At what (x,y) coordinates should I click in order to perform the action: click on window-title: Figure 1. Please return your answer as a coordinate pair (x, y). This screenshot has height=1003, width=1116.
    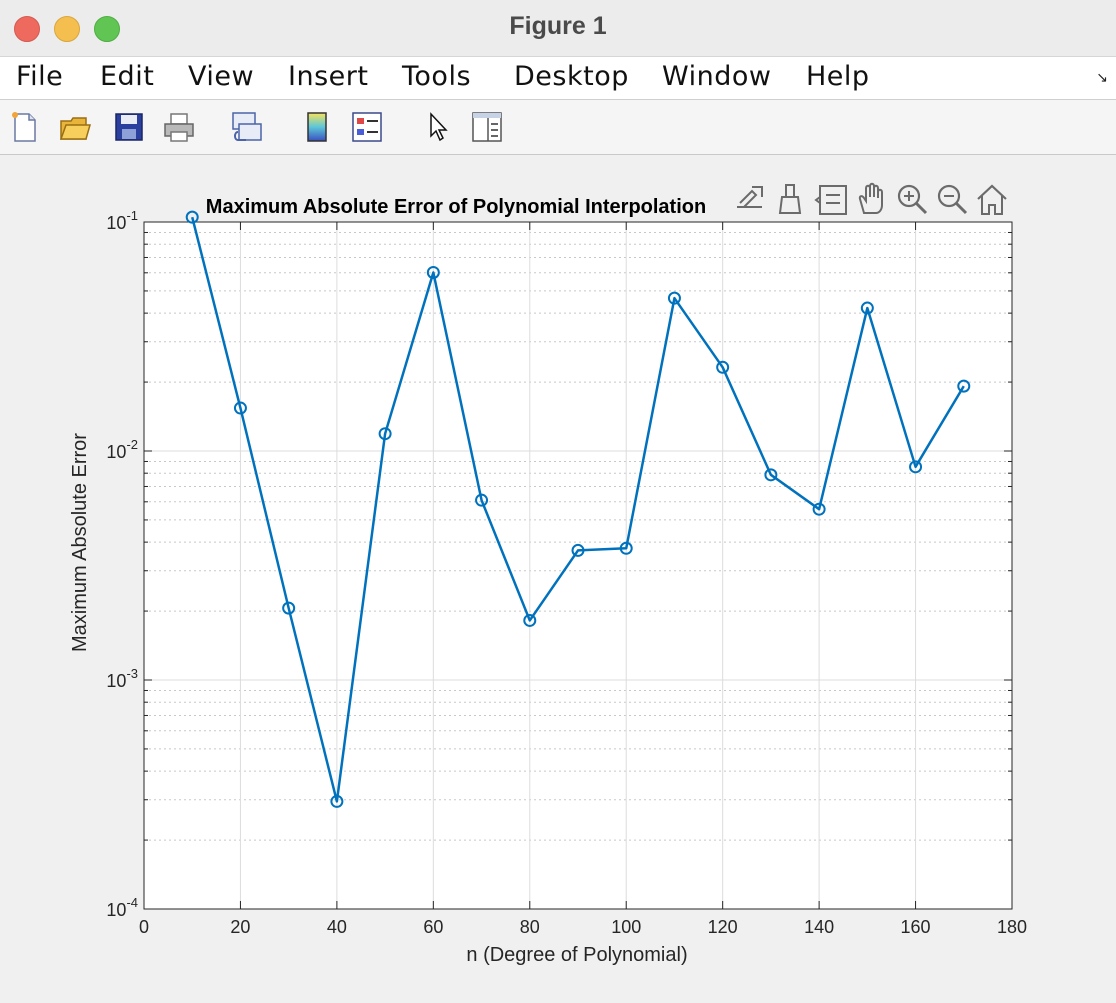
    Looking at the image, I should click on (558, 26).